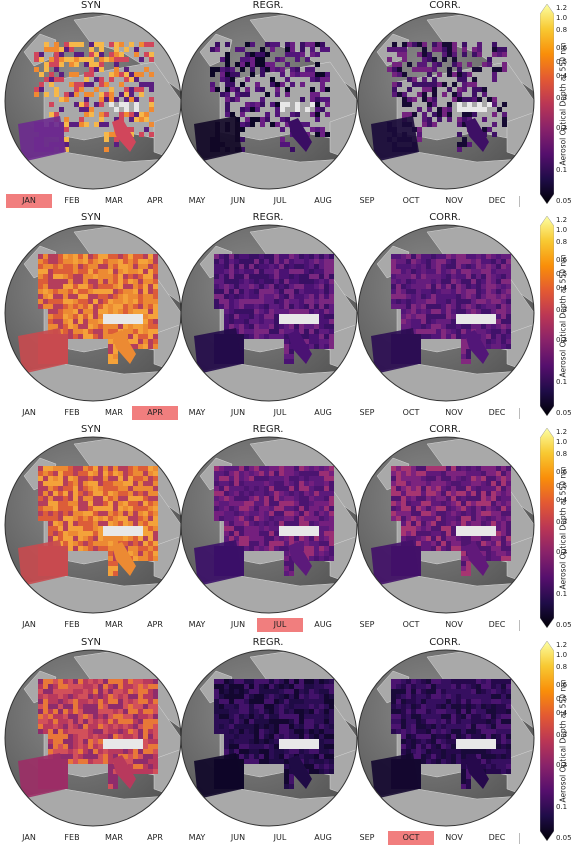  What do you see at coordinates (445, 642) in the screenshot?
I see `panel-title: CORR.` at bounding box center [445, 642].